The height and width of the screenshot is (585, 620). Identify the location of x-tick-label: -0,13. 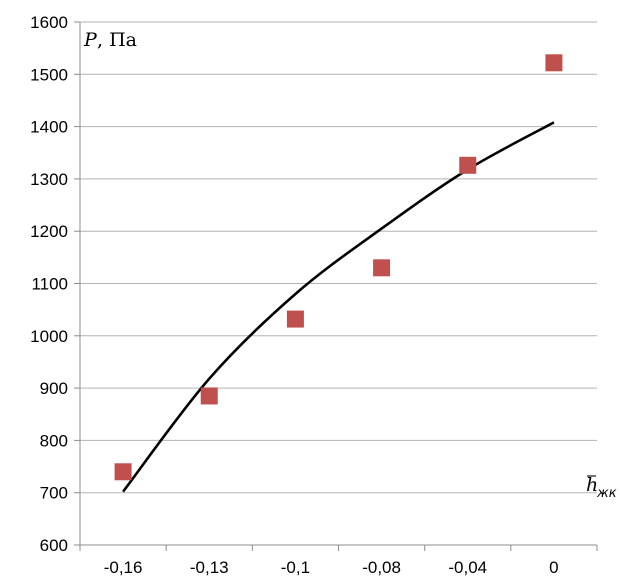
(209, 567).